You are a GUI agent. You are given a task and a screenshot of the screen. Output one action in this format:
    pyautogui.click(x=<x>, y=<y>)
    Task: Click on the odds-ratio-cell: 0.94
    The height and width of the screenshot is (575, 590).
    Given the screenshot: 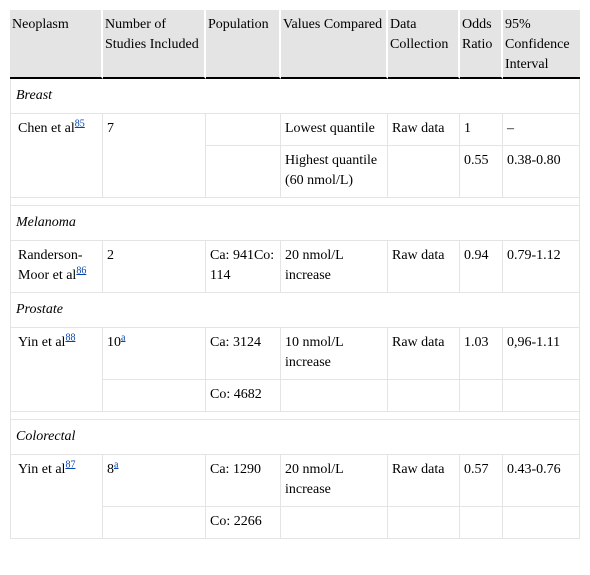 What is the action you would take?
    pyautogui.click(x=481, y=267)
    